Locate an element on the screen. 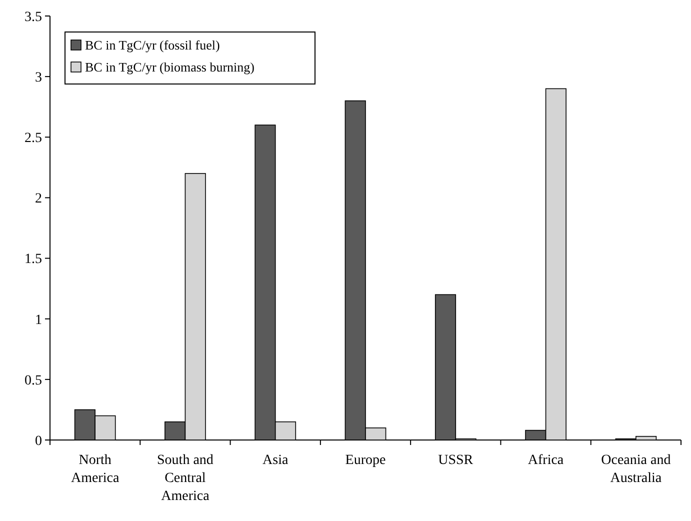 This screenshot has width=691, height=521. y-tick-label: 0 is located at coordinates (38, 441).